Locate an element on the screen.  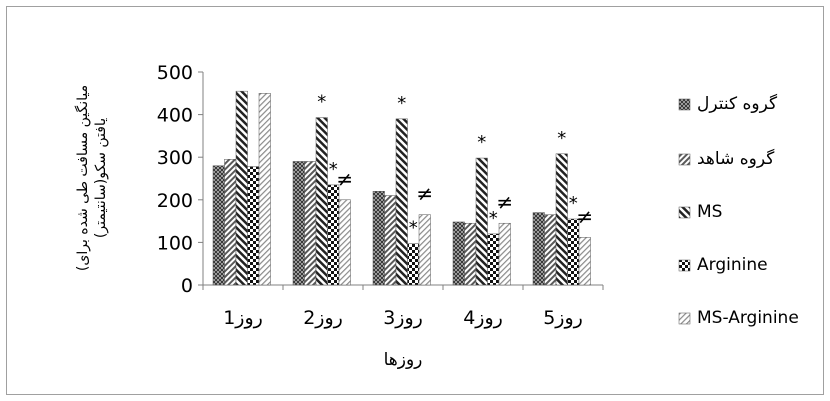
y-tick-label: 100 is located at coordinates (175, 243).